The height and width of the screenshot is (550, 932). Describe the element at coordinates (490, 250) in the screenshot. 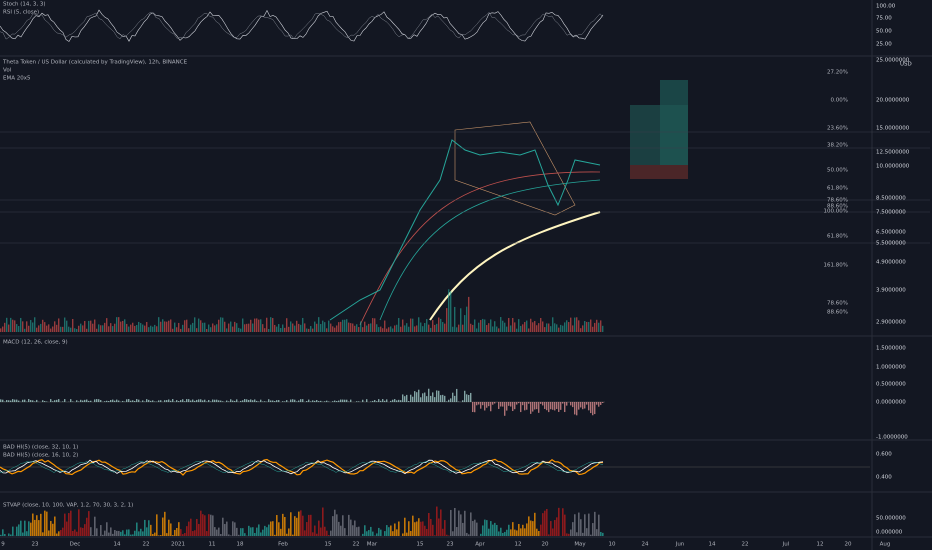

I see `ema-line` at that location.